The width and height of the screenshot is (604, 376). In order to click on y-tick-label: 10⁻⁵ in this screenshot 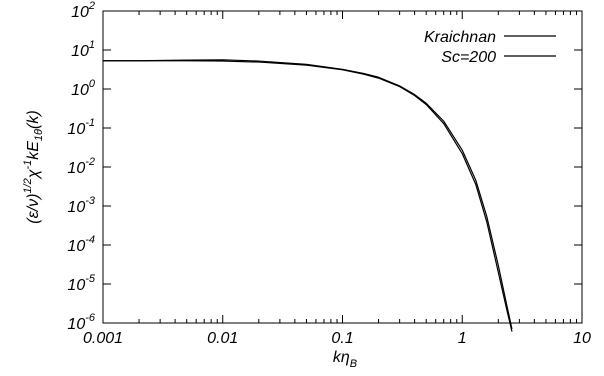, I will do `click(81, 283)`.